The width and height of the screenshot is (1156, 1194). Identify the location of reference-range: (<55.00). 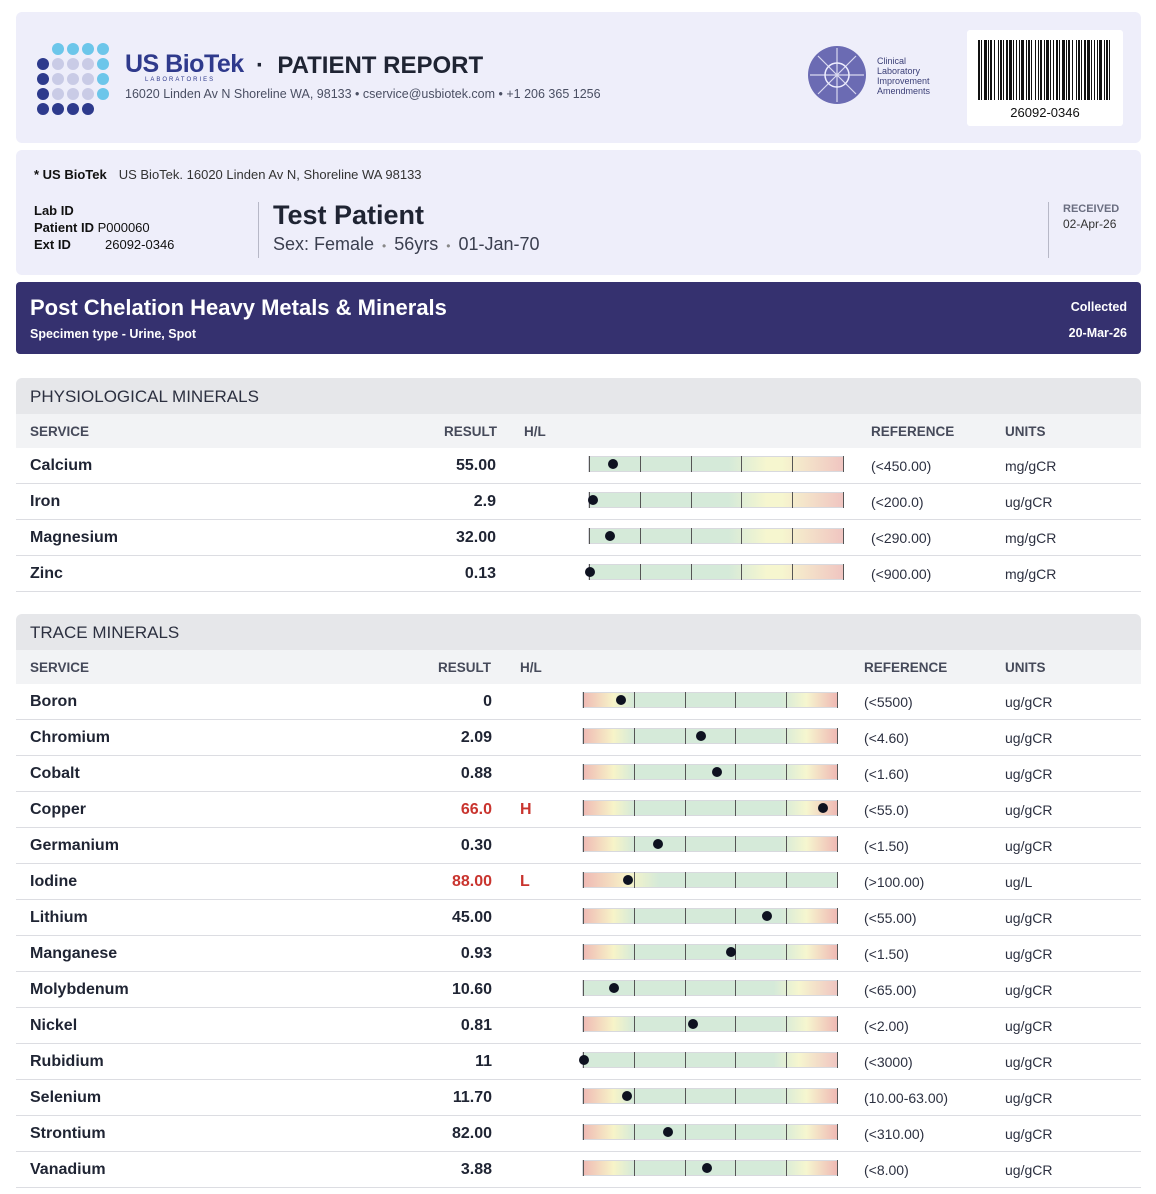
(890, 918).